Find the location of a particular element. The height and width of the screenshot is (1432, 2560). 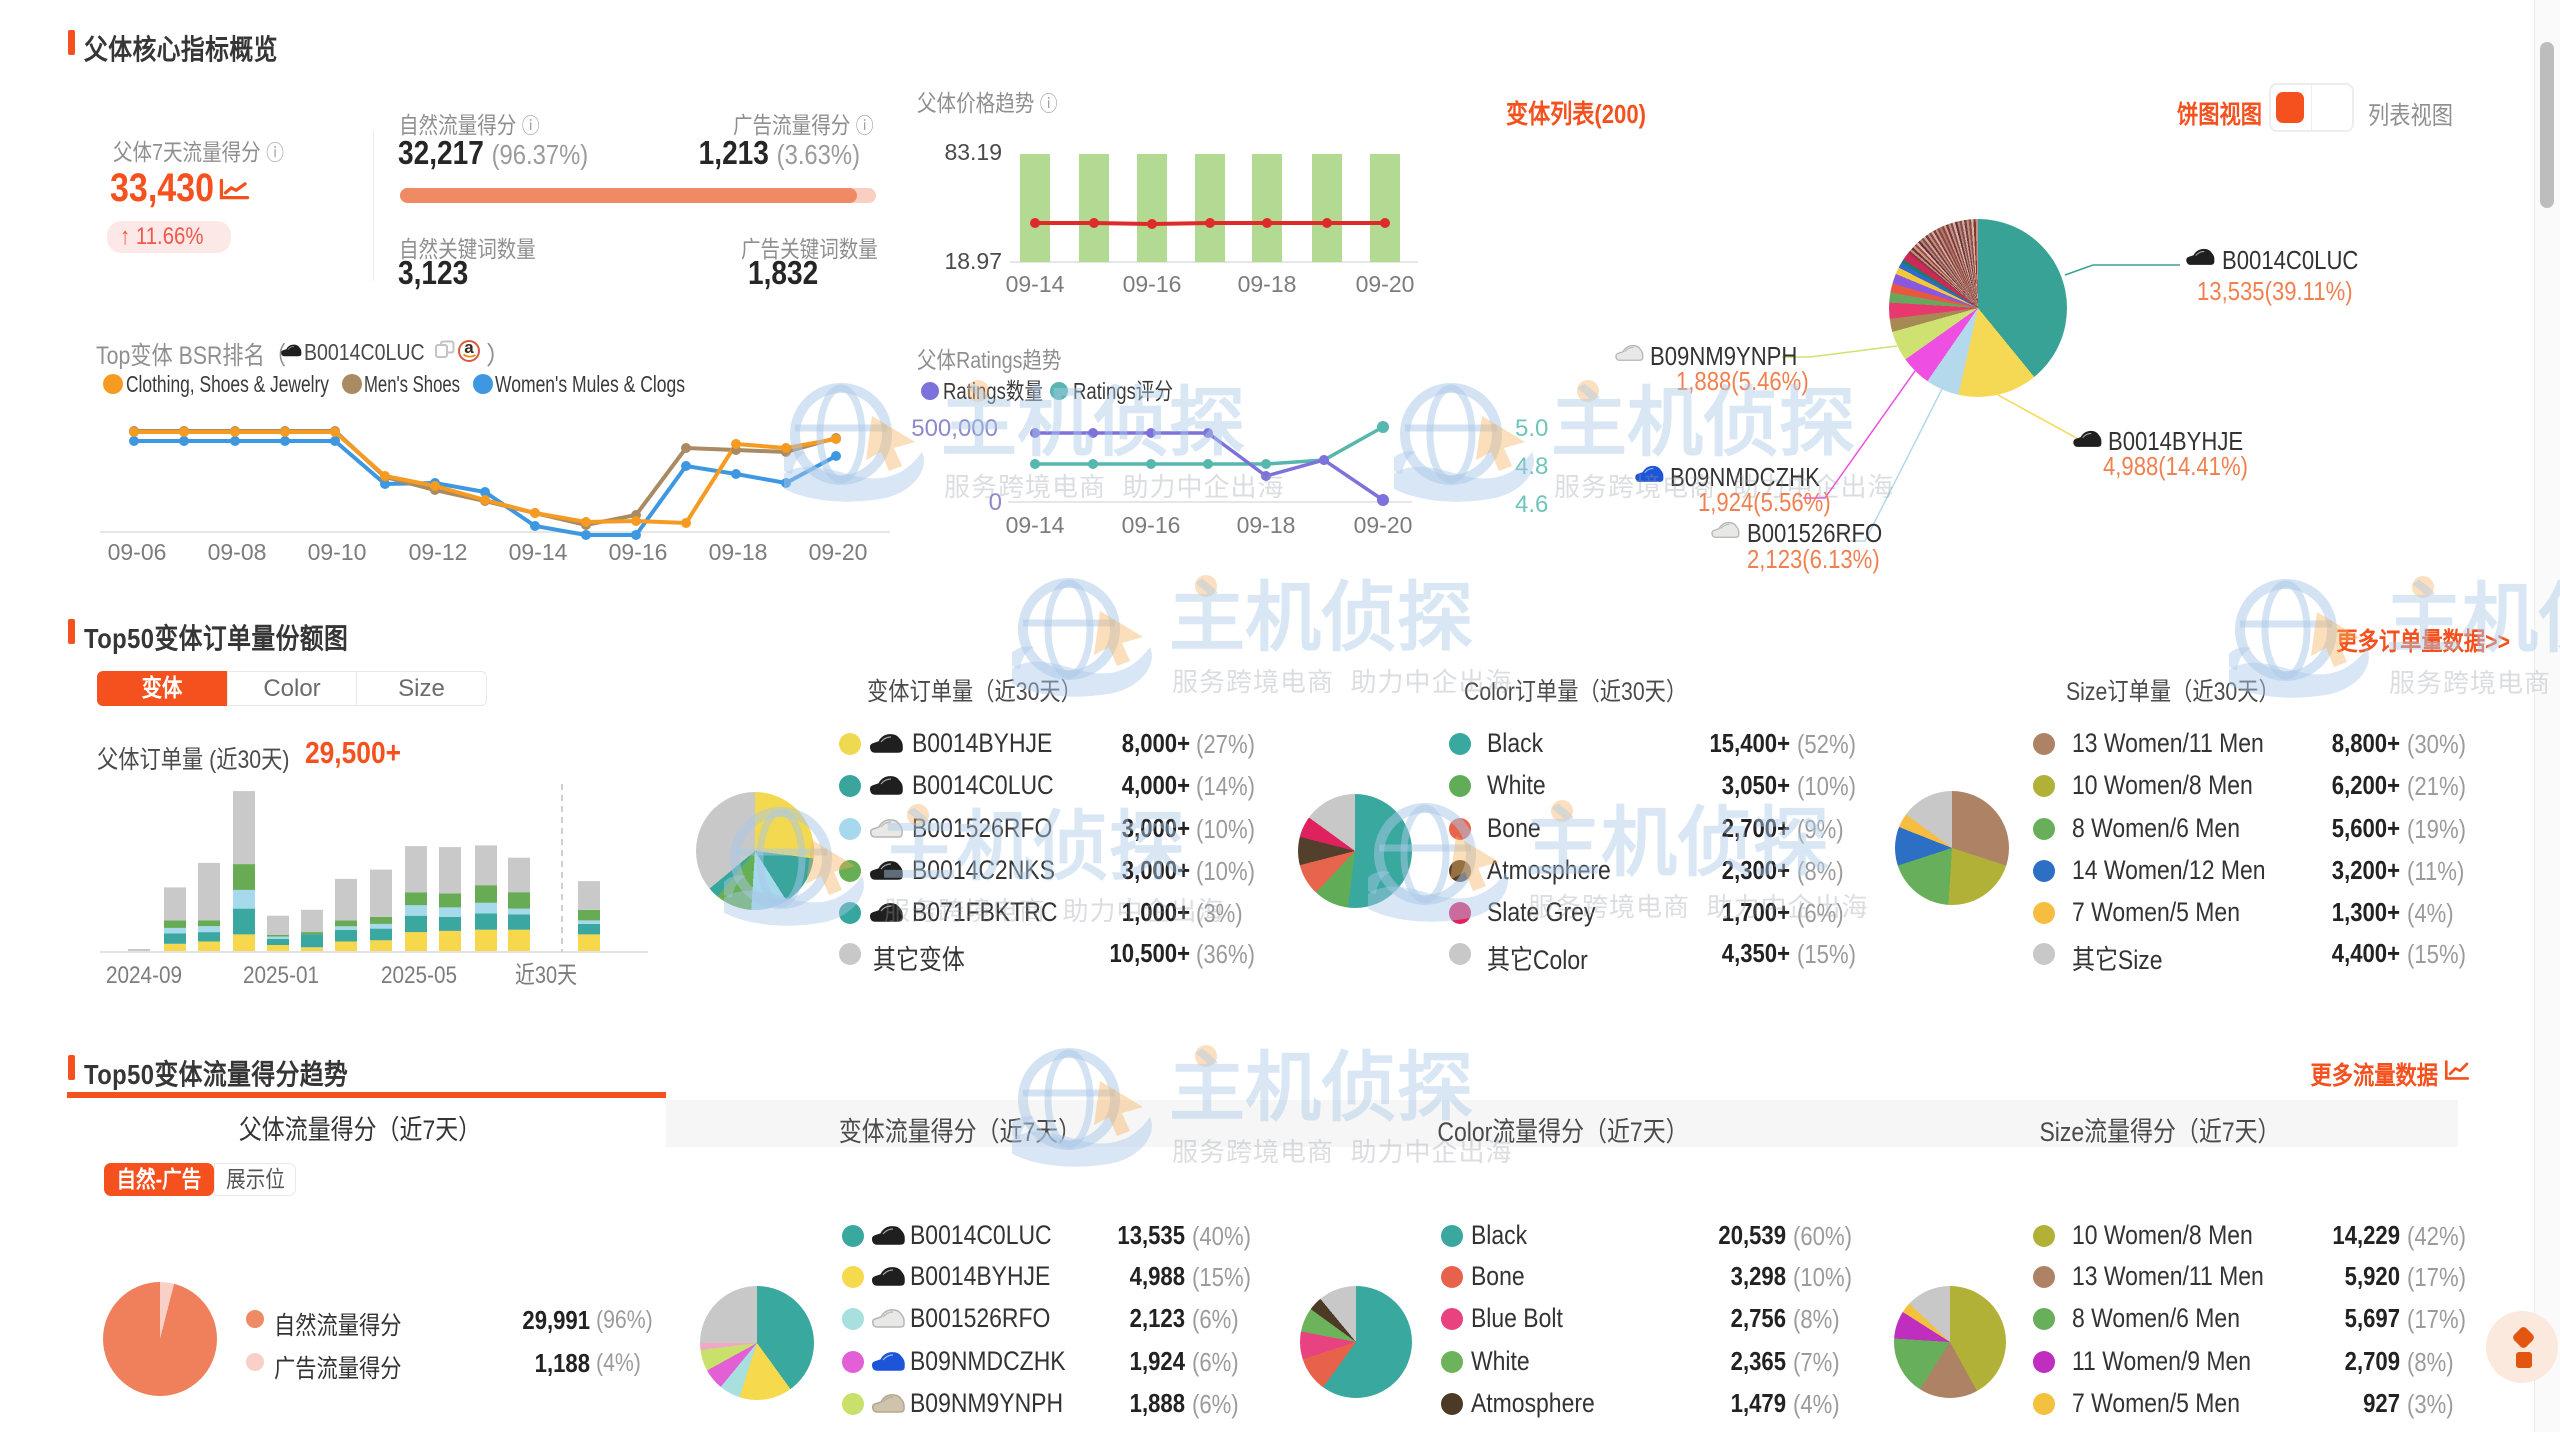

svg-text: Women's Mules & Clogs is located at coordinates (590, 384).